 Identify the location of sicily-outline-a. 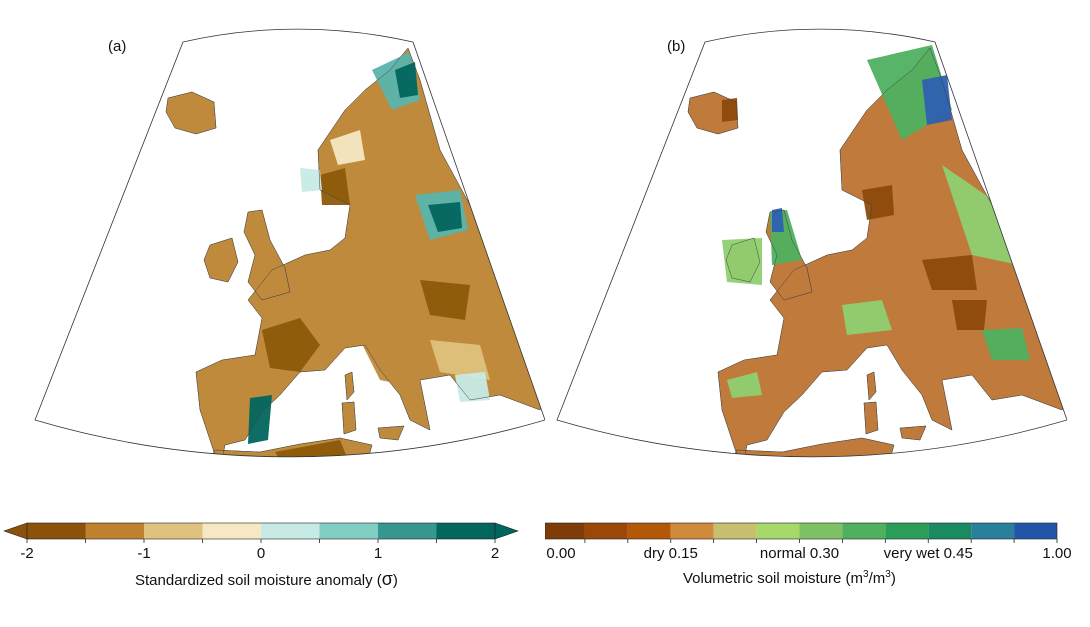
(391, 433).